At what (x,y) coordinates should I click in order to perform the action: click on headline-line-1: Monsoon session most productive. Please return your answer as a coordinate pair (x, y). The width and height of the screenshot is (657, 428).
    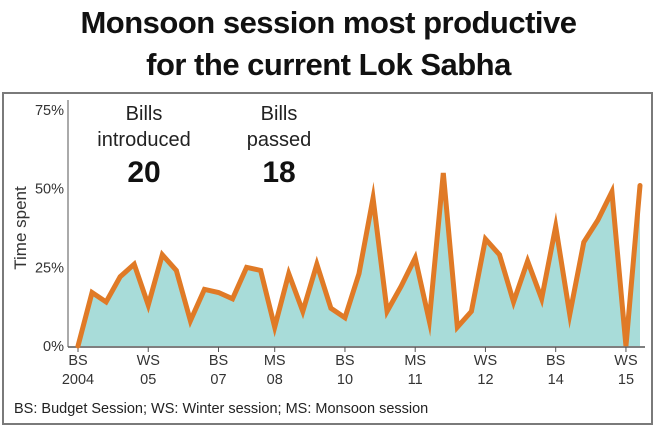
    Looking at the image, I should click on (328, 22).